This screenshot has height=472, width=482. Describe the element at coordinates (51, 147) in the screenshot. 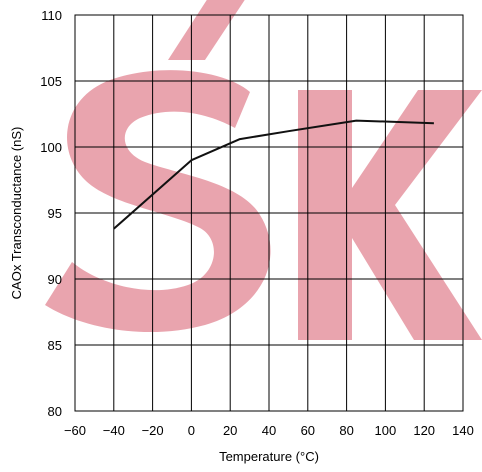

I see `y-tick-label: 100` at that location.